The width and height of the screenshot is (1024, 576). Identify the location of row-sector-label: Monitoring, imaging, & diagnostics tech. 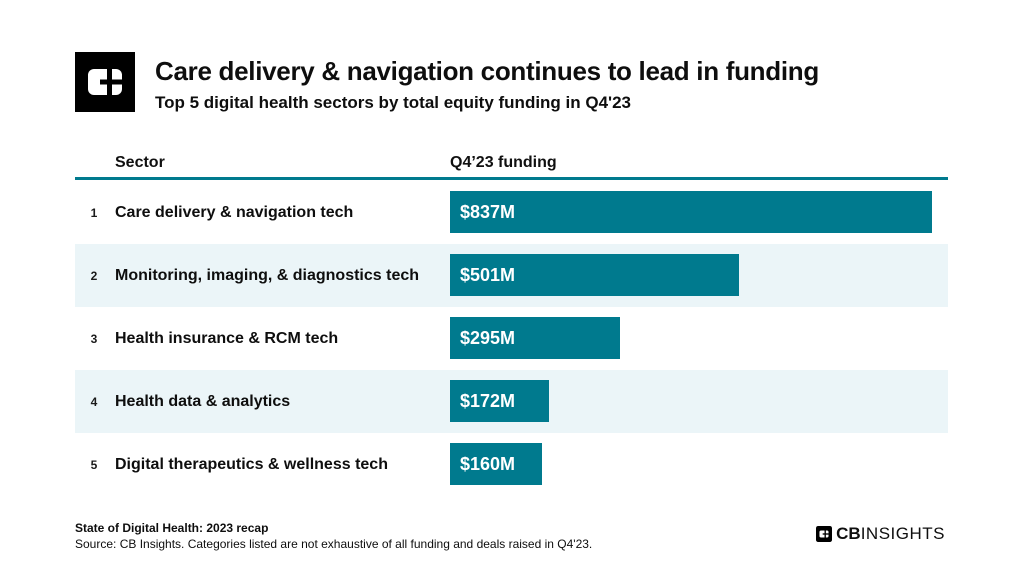
(267, 275).